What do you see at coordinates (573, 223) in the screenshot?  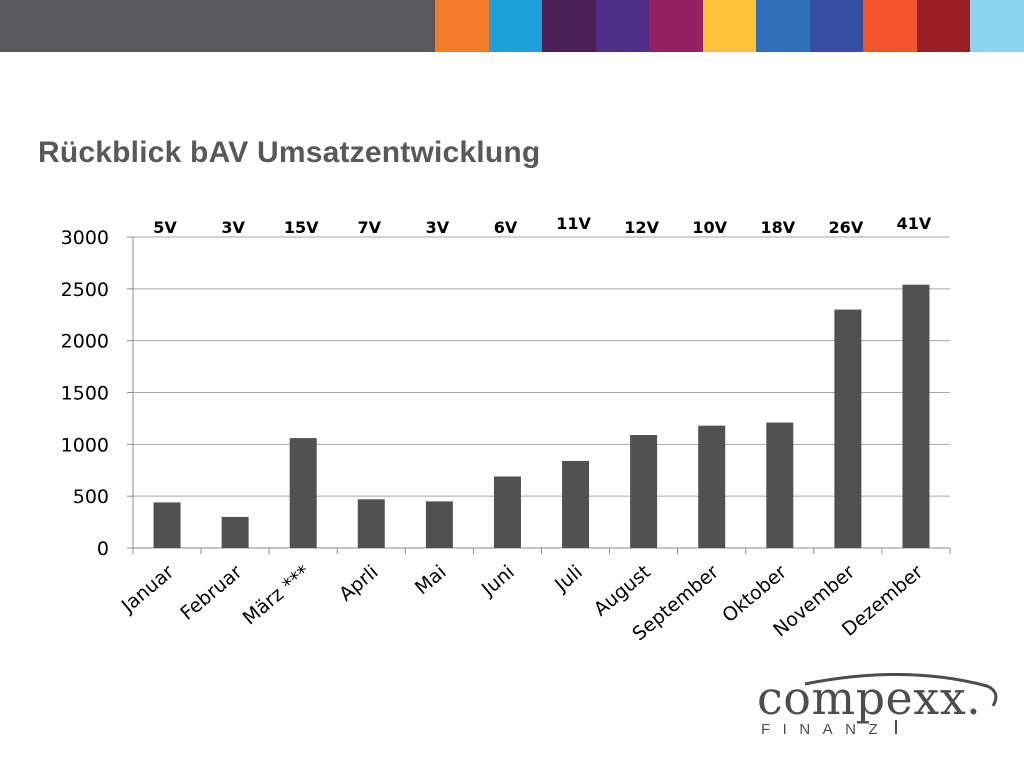 I see `bar-annotation: 11V` at bounding box center [573, 223].